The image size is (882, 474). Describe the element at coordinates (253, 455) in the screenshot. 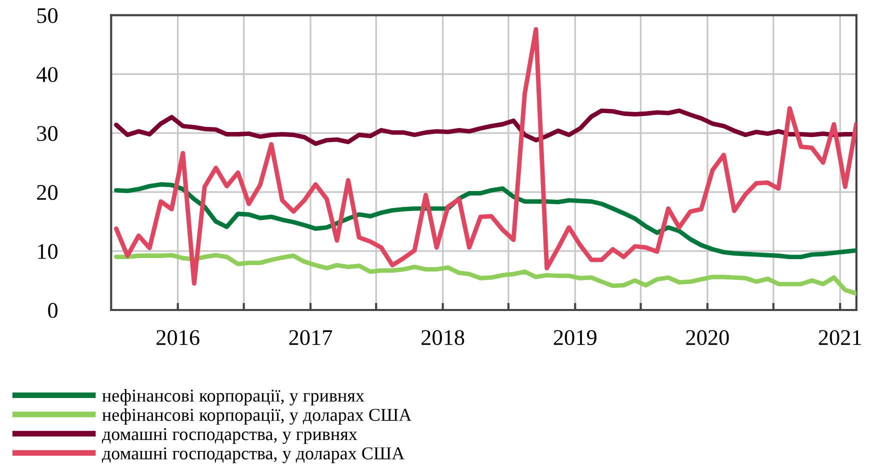

I see `legend-label: домашні господарства, у доларах США` at that location.